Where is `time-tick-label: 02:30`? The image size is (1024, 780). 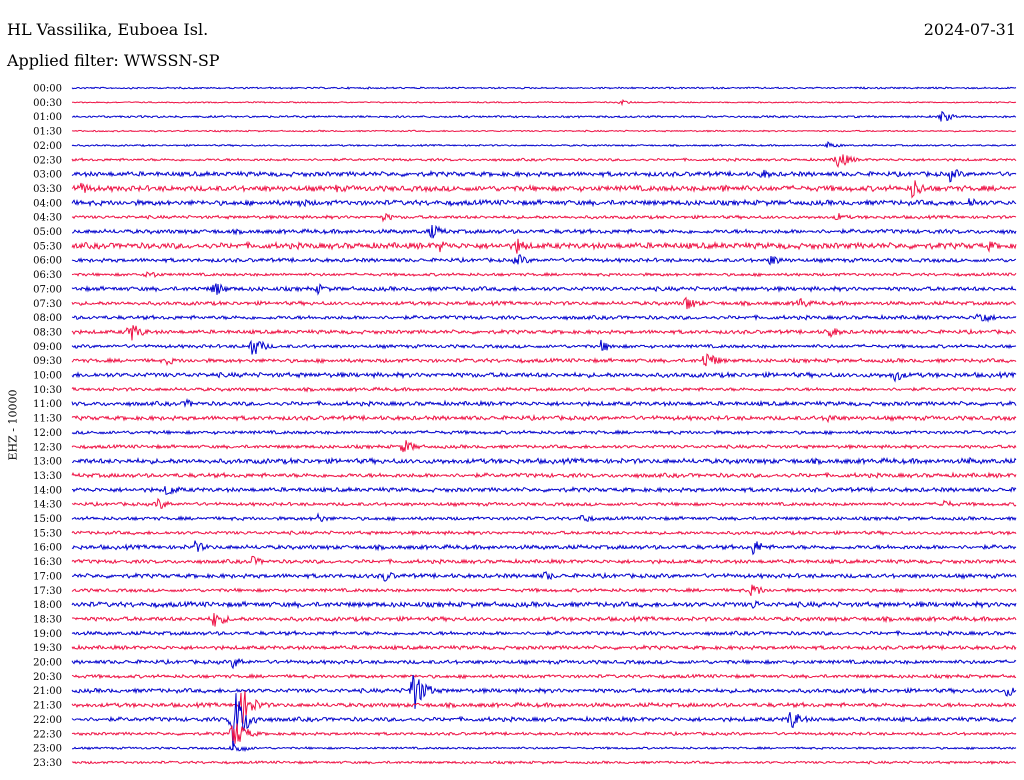
time-tick-label: 02:30 is located at coordinates (47, 160).